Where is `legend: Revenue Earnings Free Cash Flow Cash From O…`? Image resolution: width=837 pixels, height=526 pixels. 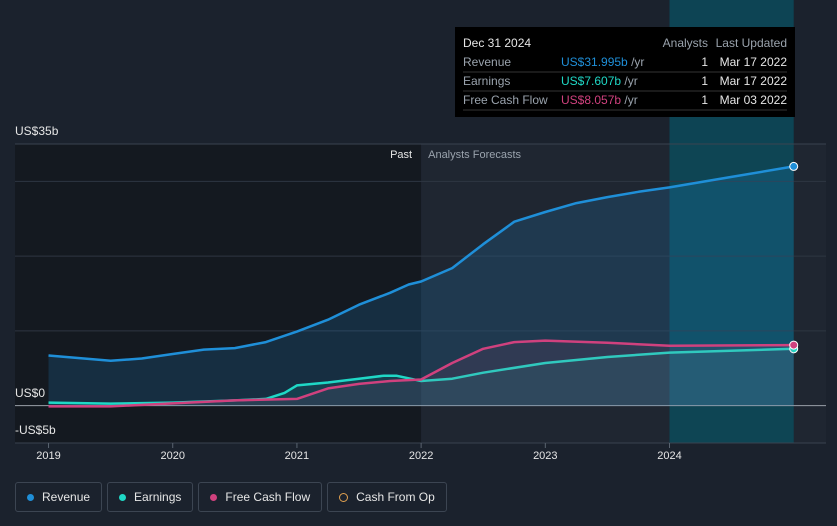 legend: Revenue Earnings Free Cash Flow Cash From O… is located at coordinates (231, 497).